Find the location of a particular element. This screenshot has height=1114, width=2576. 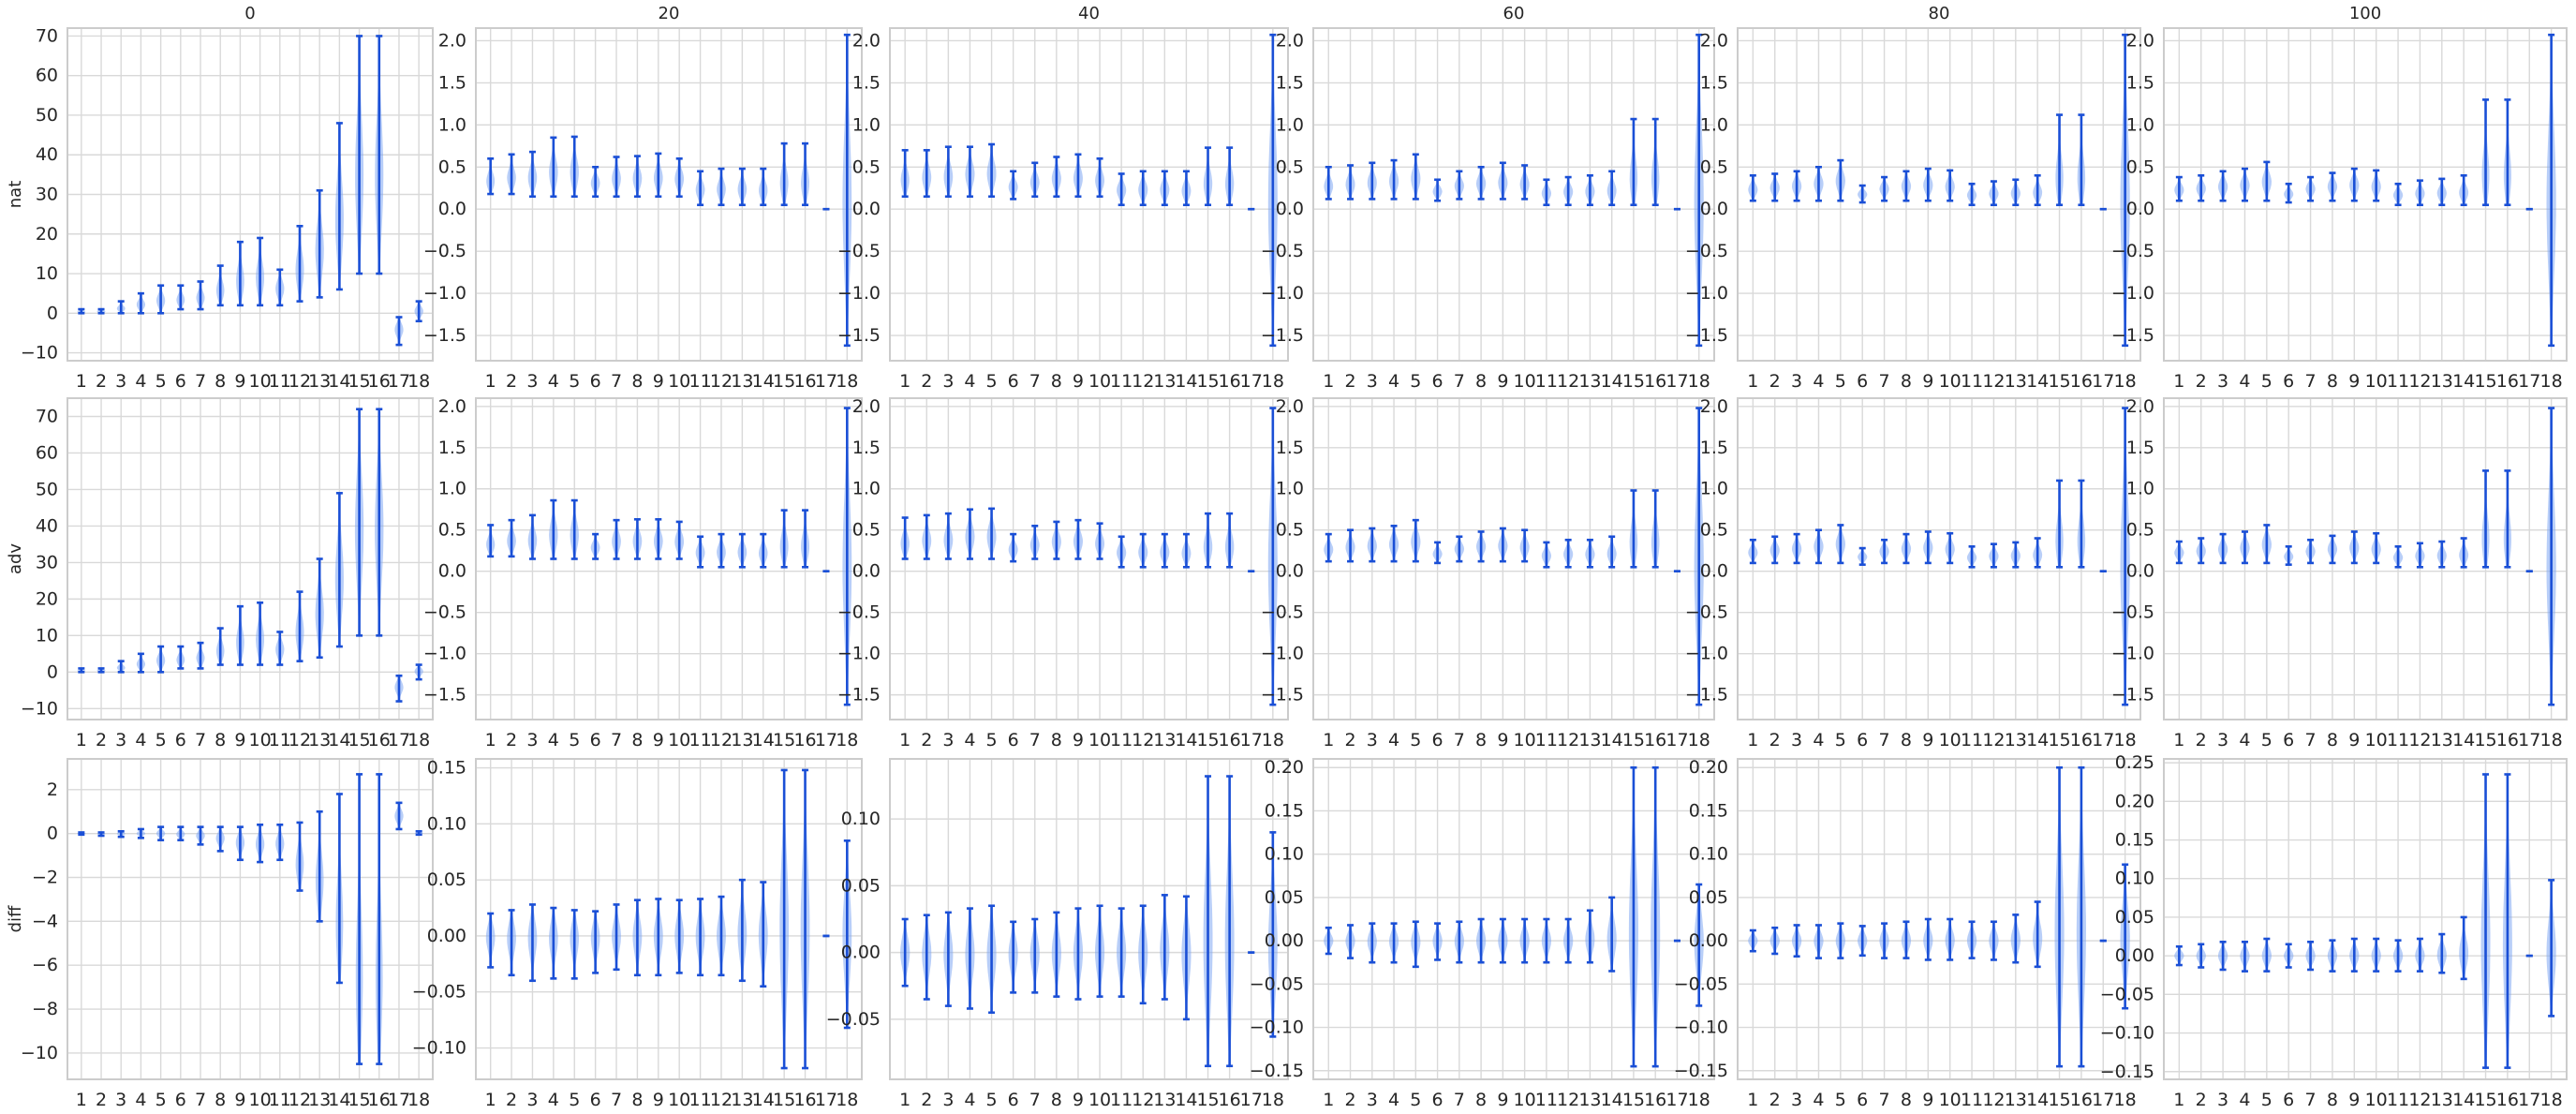

y-tick-label: 0.20 is located at coordinates (1284, 767).